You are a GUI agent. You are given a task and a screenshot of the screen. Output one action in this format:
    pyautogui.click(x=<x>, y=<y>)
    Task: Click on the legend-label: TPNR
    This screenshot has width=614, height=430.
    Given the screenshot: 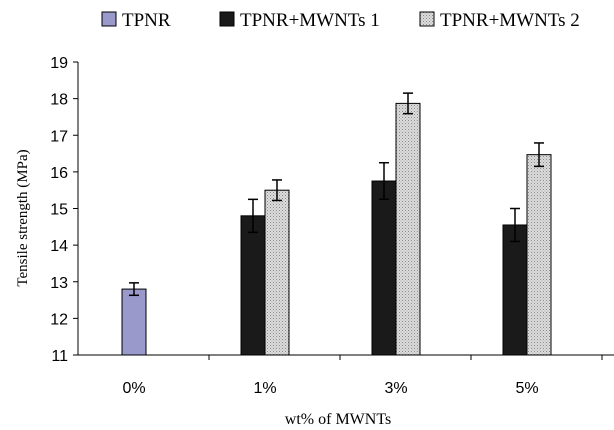 What is the action you would take?
    pyautogui.click(x=146, y=20)
    